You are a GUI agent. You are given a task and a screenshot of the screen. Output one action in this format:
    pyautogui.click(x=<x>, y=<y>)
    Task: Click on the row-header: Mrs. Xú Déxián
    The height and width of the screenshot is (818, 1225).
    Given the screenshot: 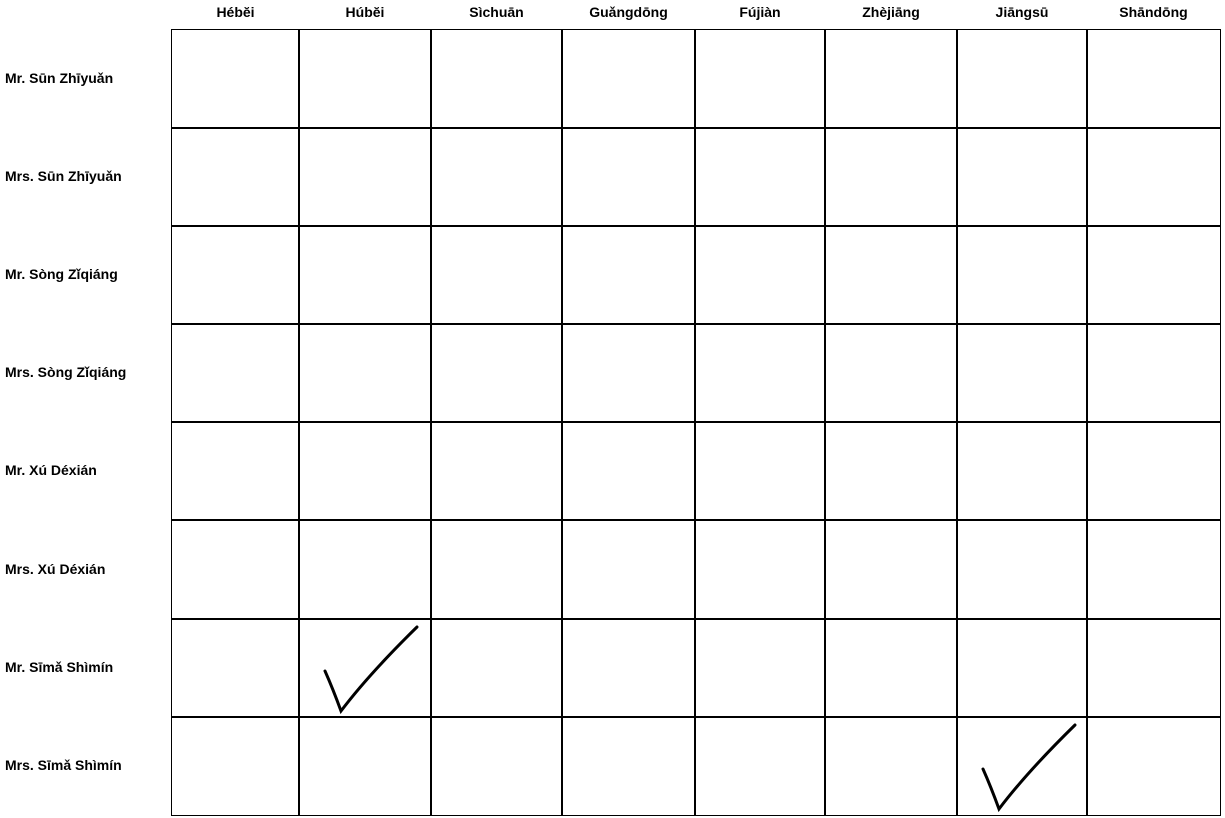 What is the action you would take?
    pyautogui.click(x=55, y=568)
    